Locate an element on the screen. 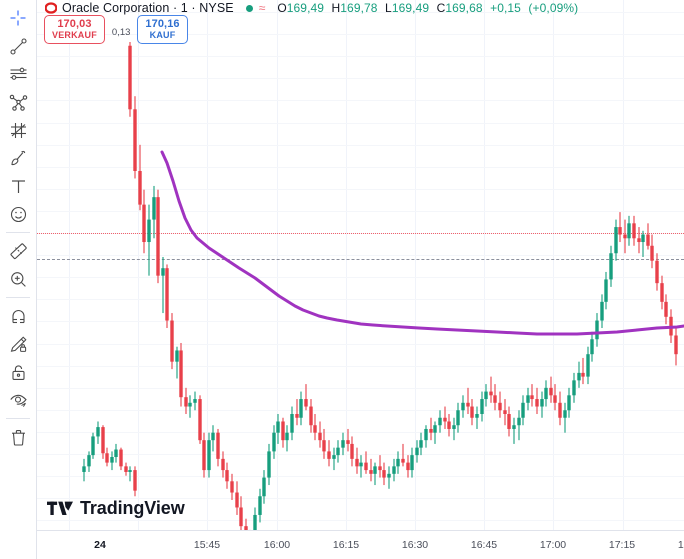  time-axis-tick: 16:30 is located at coordinates (415, 545).